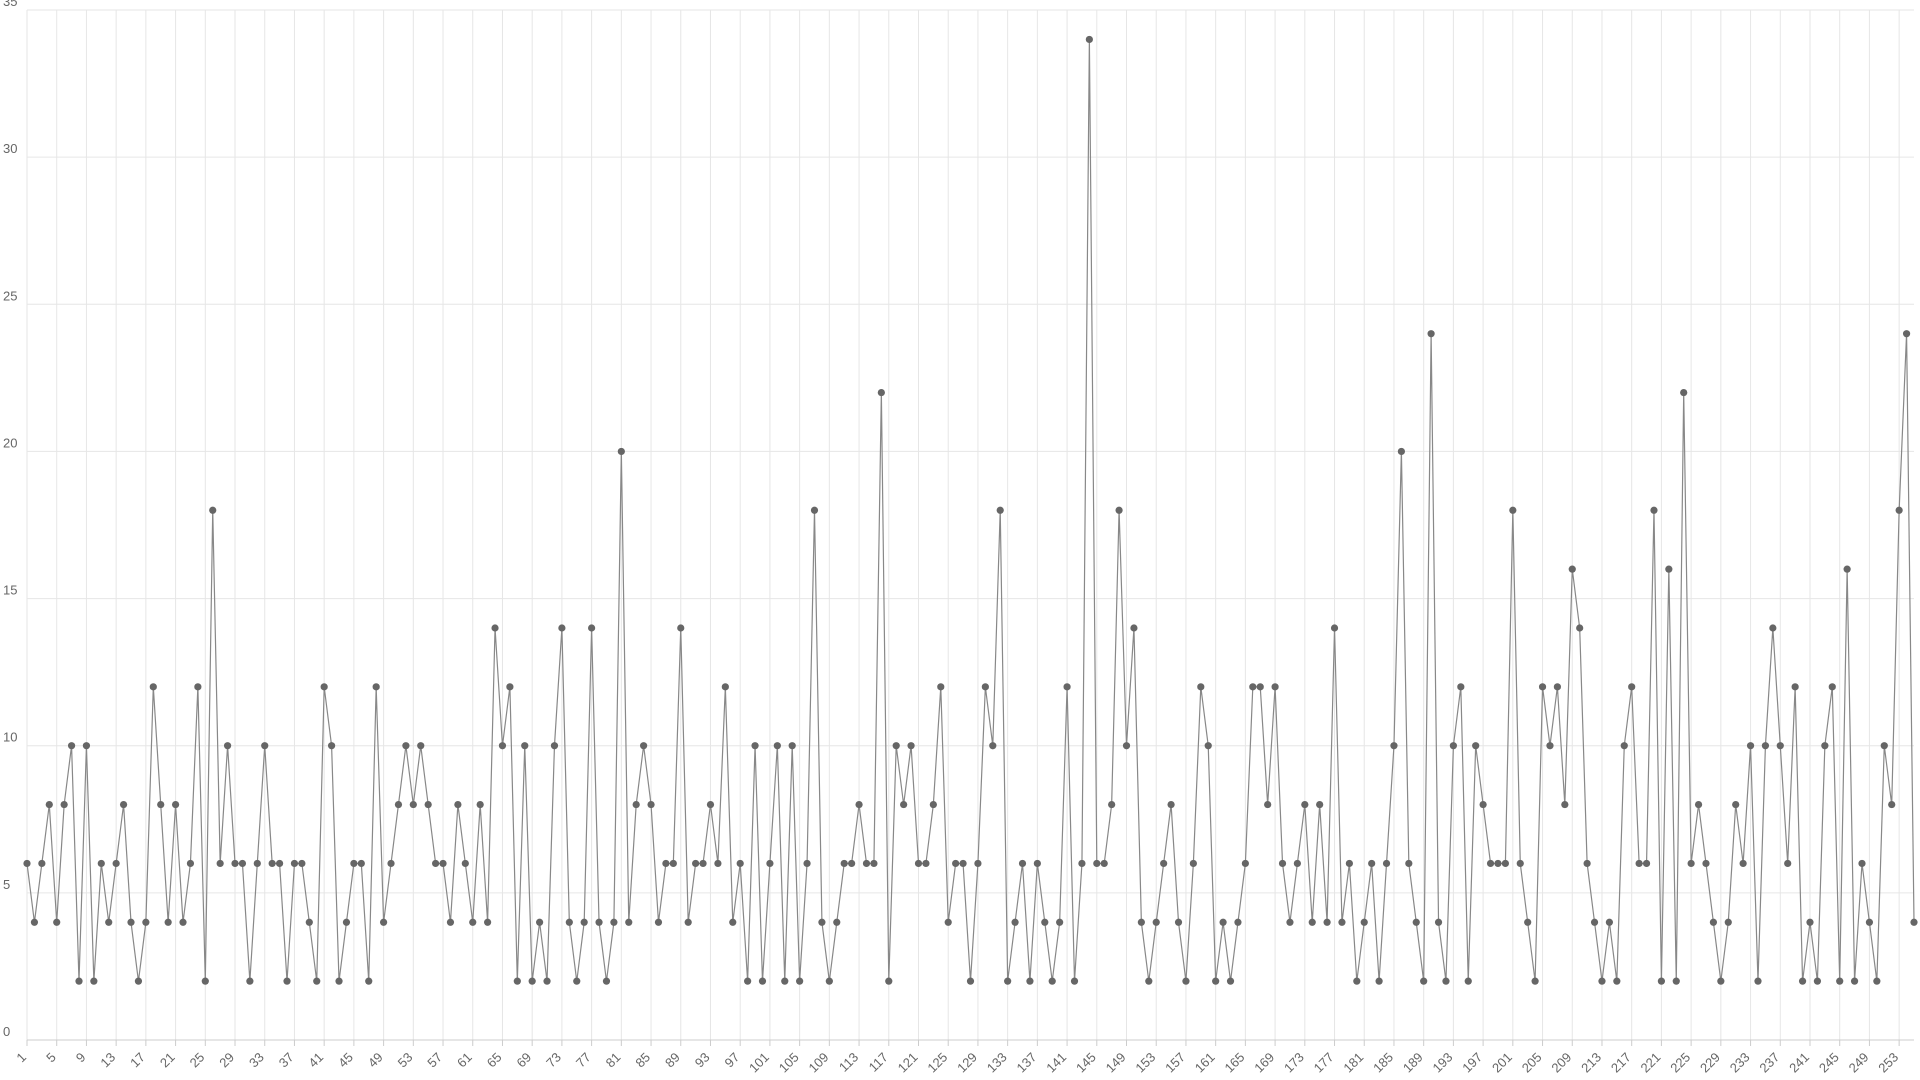  Describe the element at coordinates (789, 1063) in the screenshot. I see `x-tick-label: 105` at that location.